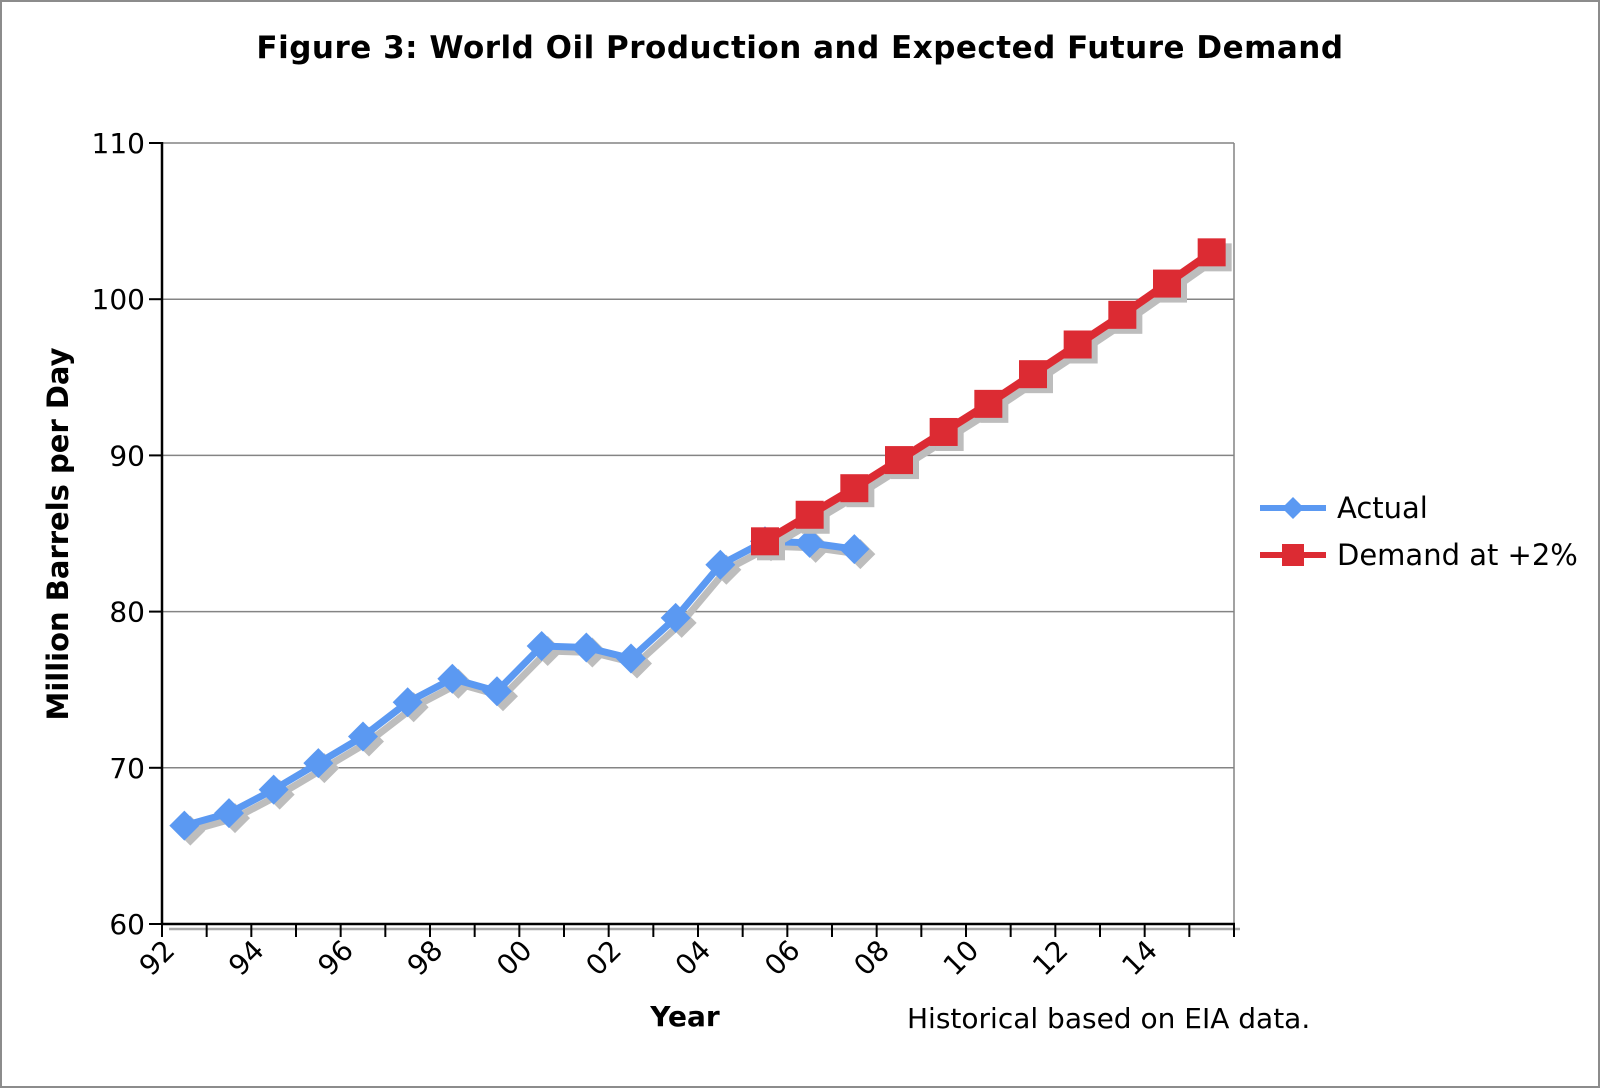 The width and height of the screenshot is (1600, 1088). I want to click on chart-footnote: Historical based on EIA data., so click(1109, 1018).